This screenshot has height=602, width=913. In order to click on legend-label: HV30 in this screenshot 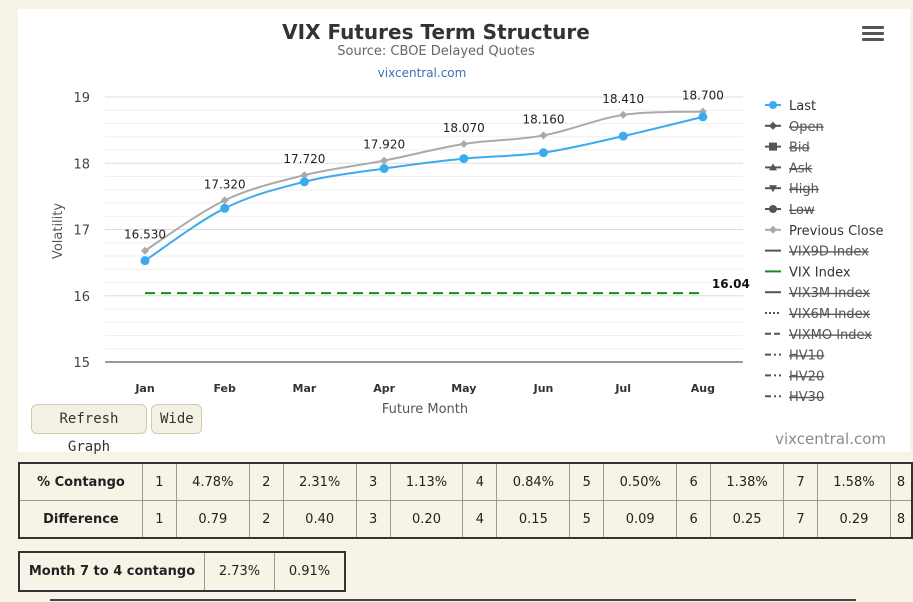, I will do `click(806, 397)`.